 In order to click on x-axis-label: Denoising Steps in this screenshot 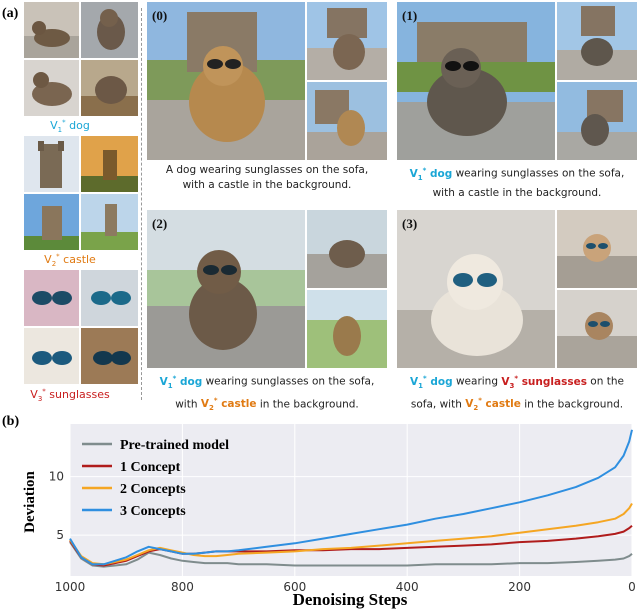, I will do `click(350, 599)`.